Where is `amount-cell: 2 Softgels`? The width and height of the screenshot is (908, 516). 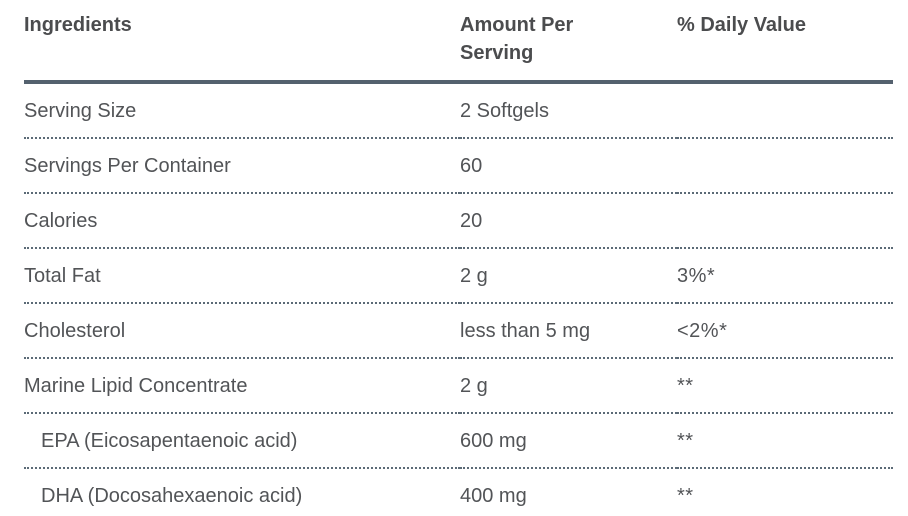
amount-cell: 2 Softgels is located at coordinates (568, 110).